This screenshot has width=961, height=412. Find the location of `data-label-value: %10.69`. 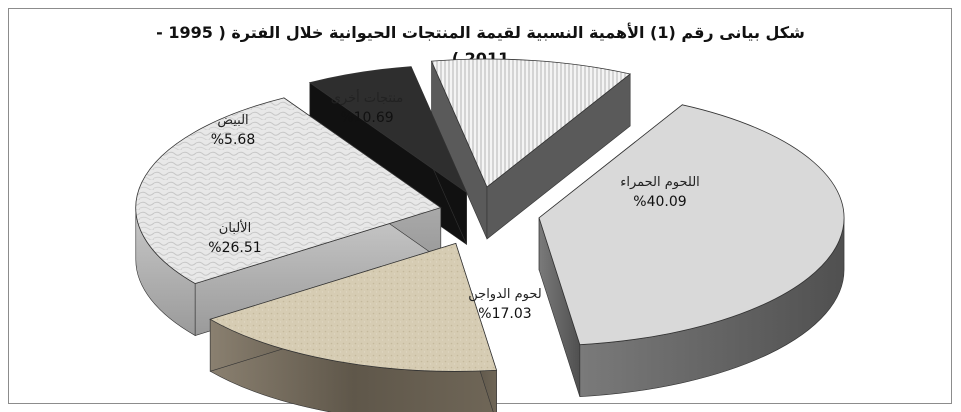

data-label-value: %10.69 is located at coordinates (366, 118).